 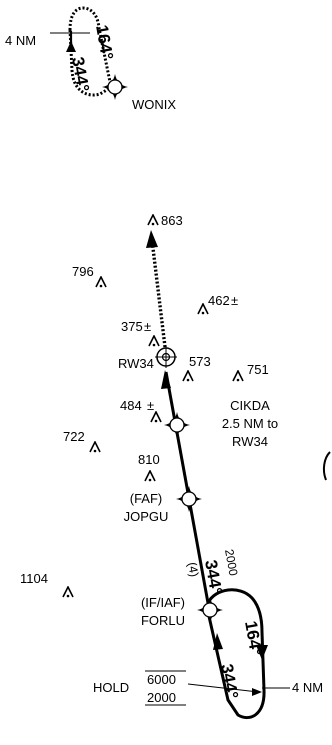 What do you see at coordinates (146, 516) in the screenshot?
I see `faf-name: JOPGU` at bounding box center [146, 516].